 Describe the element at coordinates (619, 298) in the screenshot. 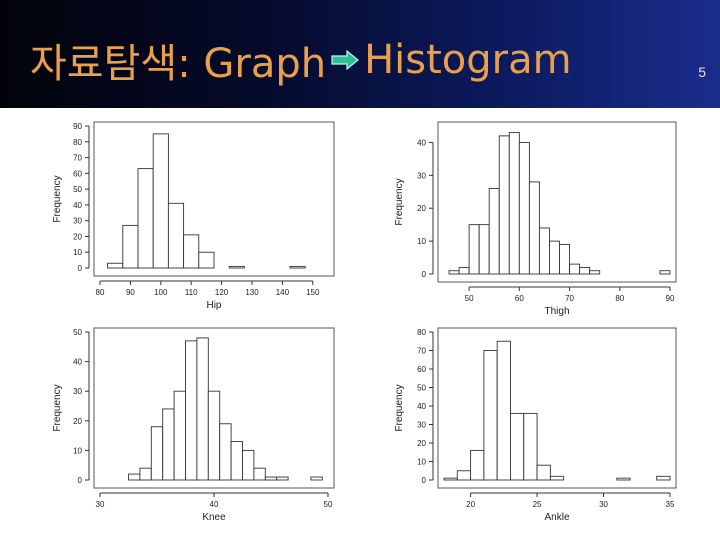

I see `x-tick-label: 80` at that location.